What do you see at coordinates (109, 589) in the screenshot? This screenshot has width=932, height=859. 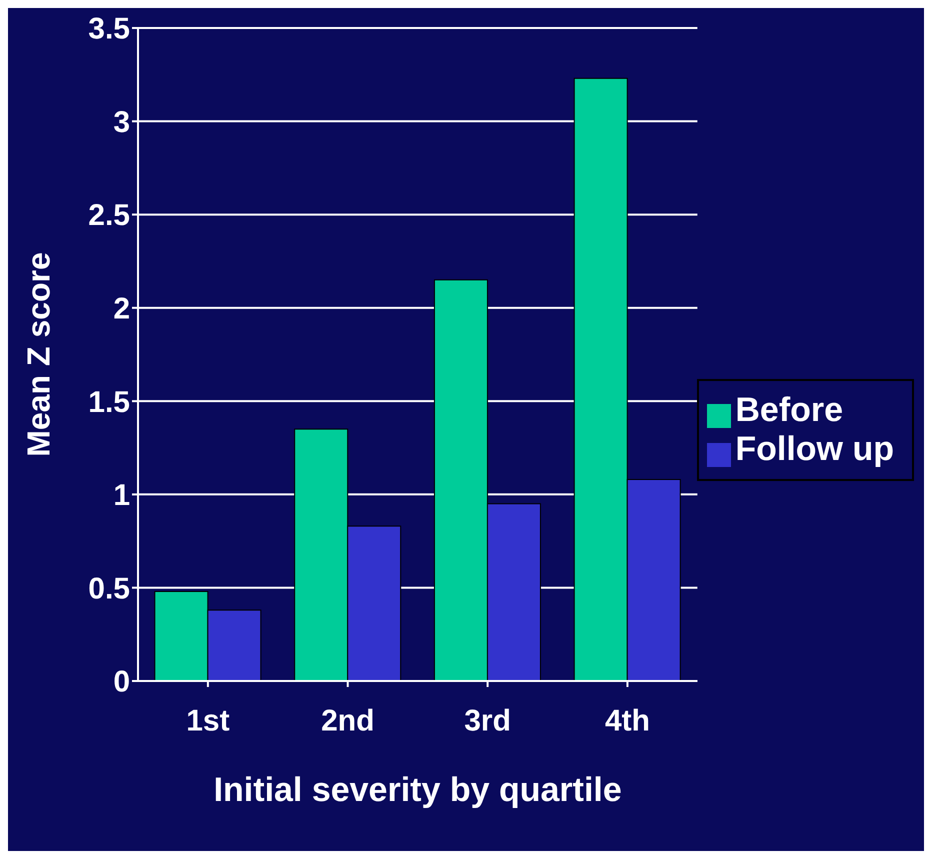 I see `y-tick-label: 0.5` at bounding box center [109, 589].